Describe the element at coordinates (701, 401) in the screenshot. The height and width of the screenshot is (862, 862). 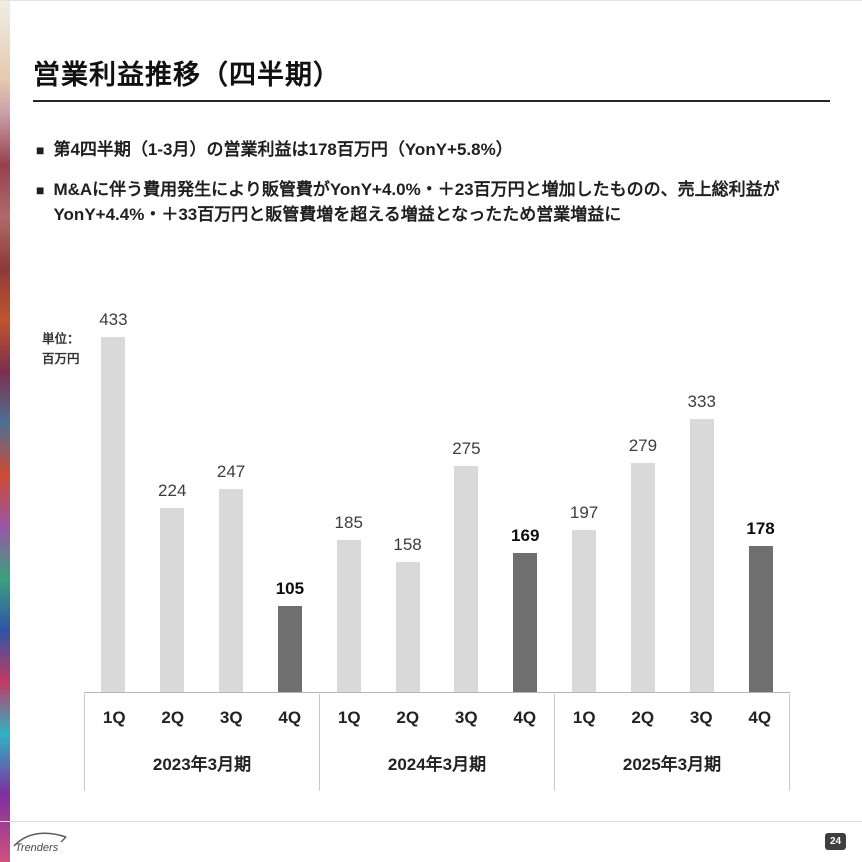
I see `bar-value-label: 333` at that location.